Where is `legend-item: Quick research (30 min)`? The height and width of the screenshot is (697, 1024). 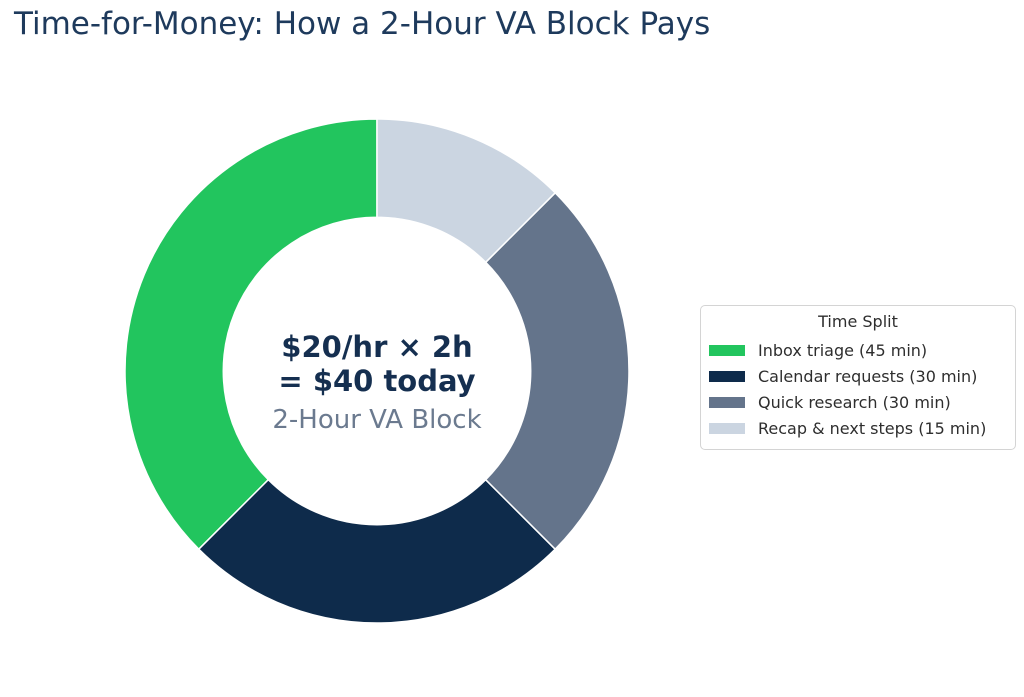
legend-item: Quick research (30 min) is located at coordinates (858, 402).